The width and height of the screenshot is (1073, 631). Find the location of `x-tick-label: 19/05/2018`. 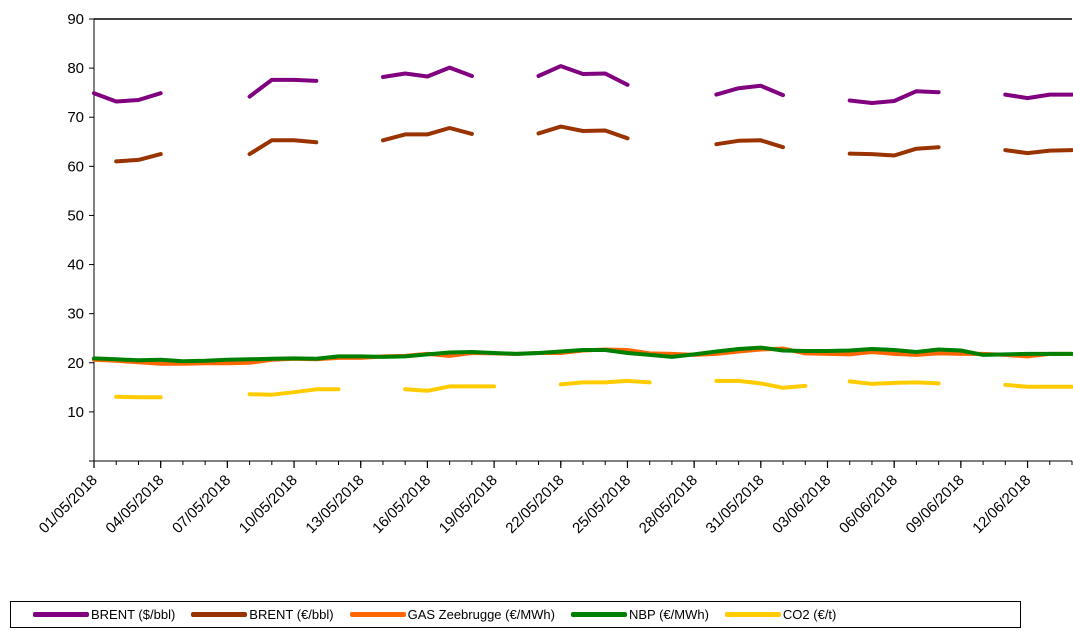

x-tick-label: 19/05/2018 is located at coordinates (468, 504).